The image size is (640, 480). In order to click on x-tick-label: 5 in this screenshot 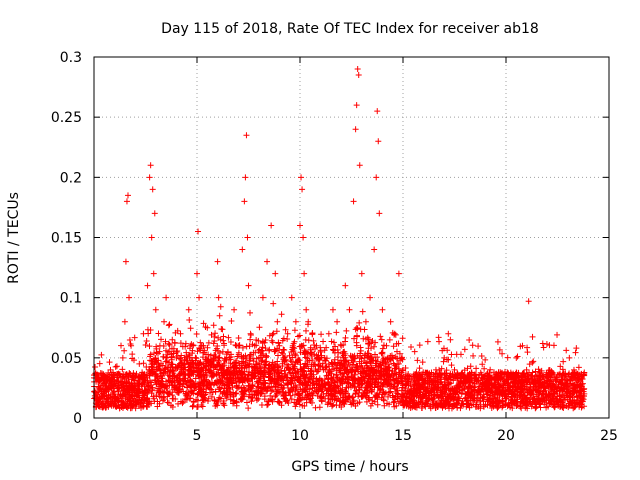, I will do `click(197, 436)`.